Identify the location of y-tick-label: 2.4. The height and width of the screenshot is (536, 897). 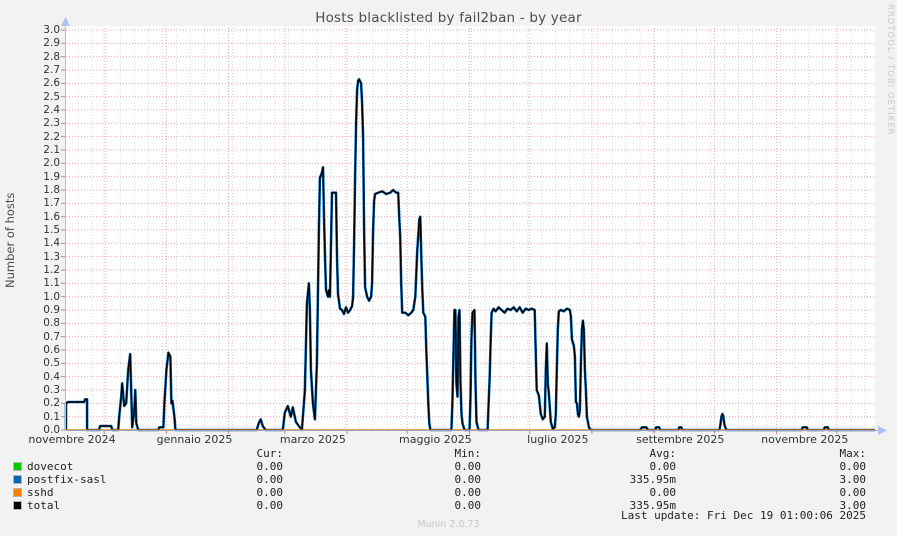
(51, 110).